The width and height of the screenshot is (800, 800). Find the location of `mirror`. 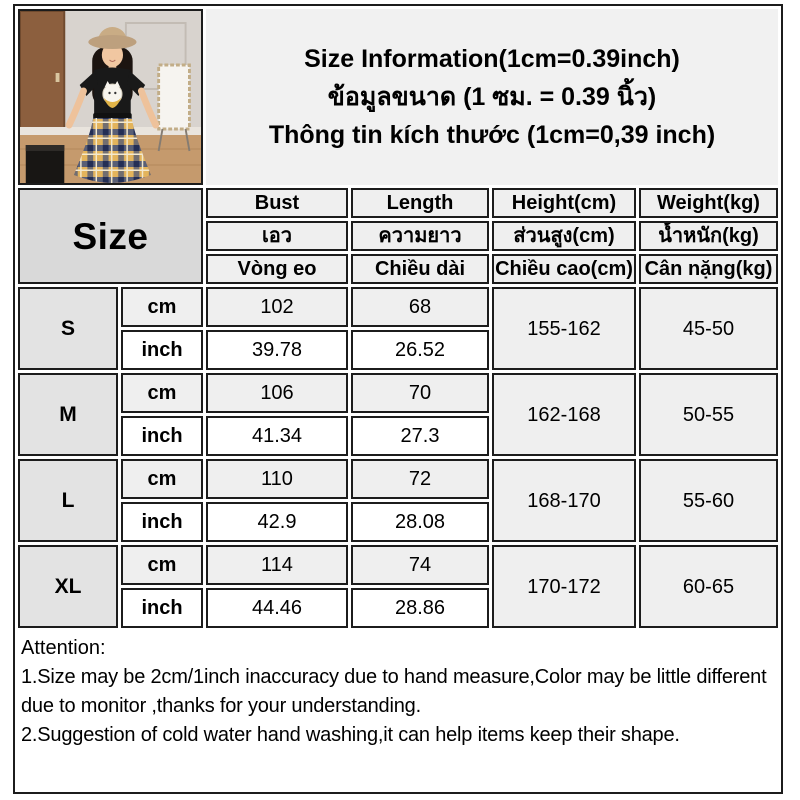

mirror is located at coordinates (174, 97).